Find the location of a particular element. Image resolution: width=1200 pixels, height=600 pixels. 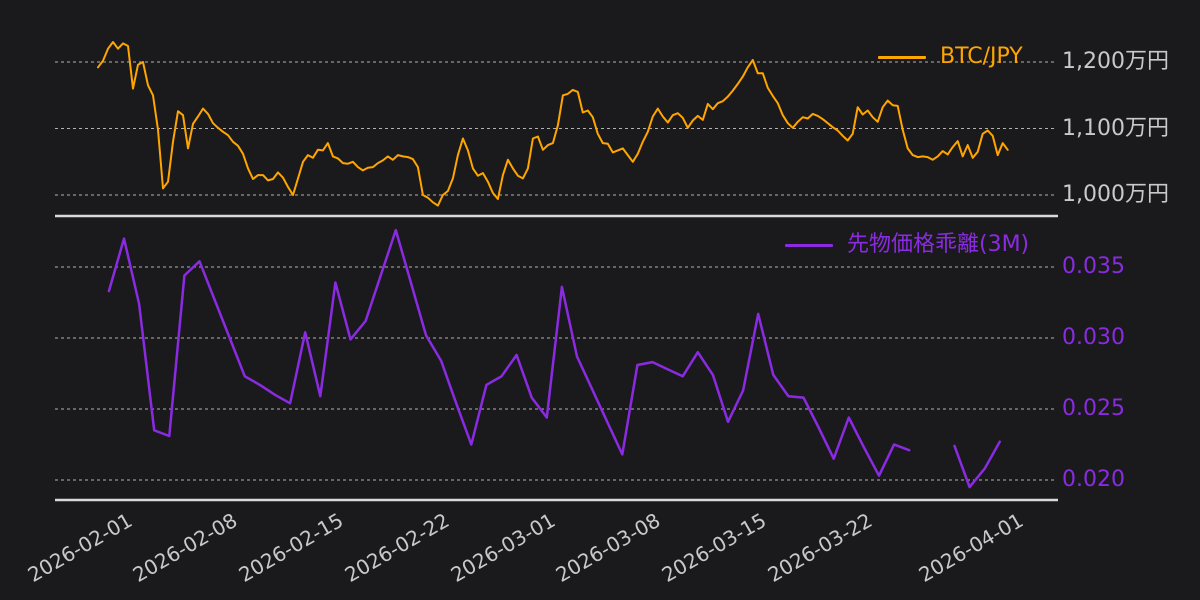

bottom-y-tick-label: 0.025 is located at coordinates (1093, 408).